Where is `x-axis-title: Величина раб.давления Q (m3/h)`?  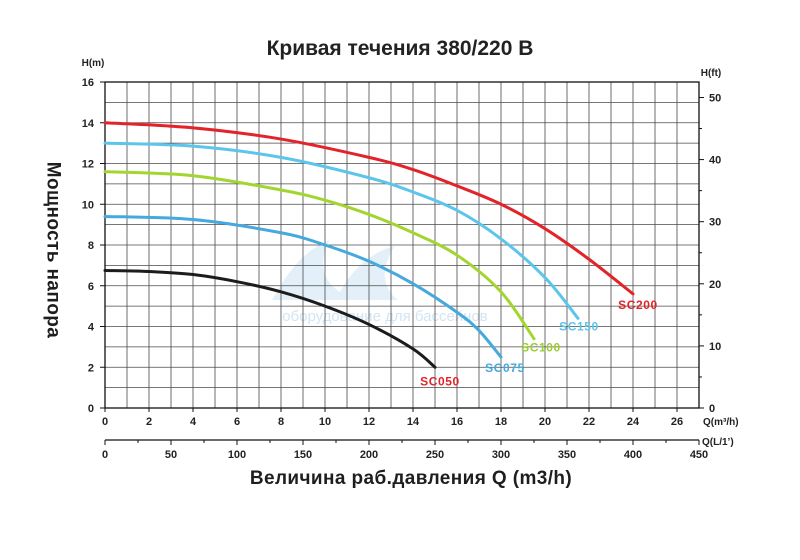 x-axis-title: Величина раб.давления Q (m3/h) is located at coordinates (411, 478).